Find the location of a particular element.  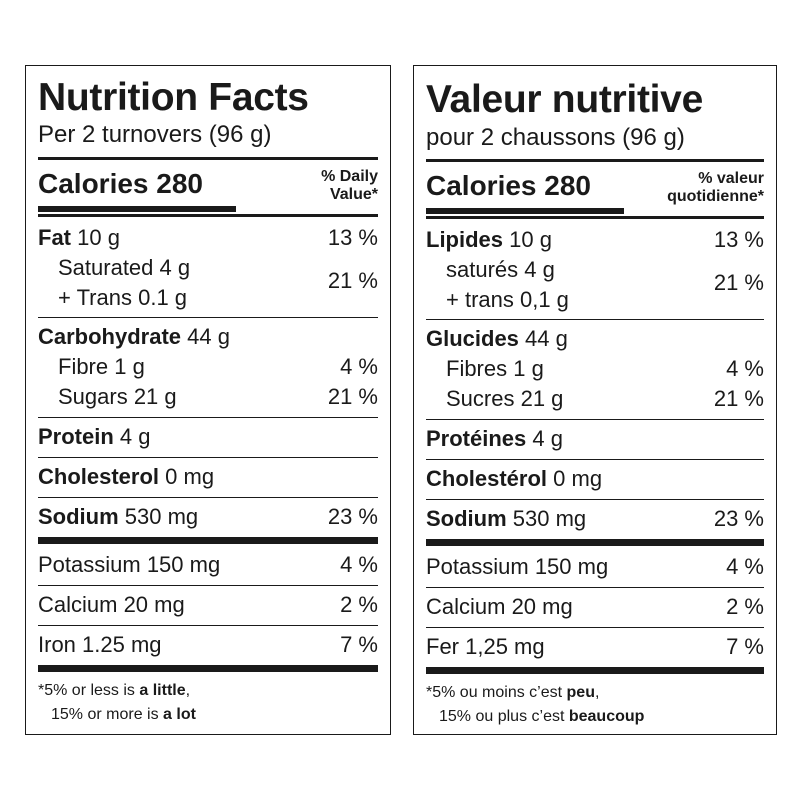

footnote-line-2: 15% ou plus c’est beaucoup is located at coordinates (542, 716).